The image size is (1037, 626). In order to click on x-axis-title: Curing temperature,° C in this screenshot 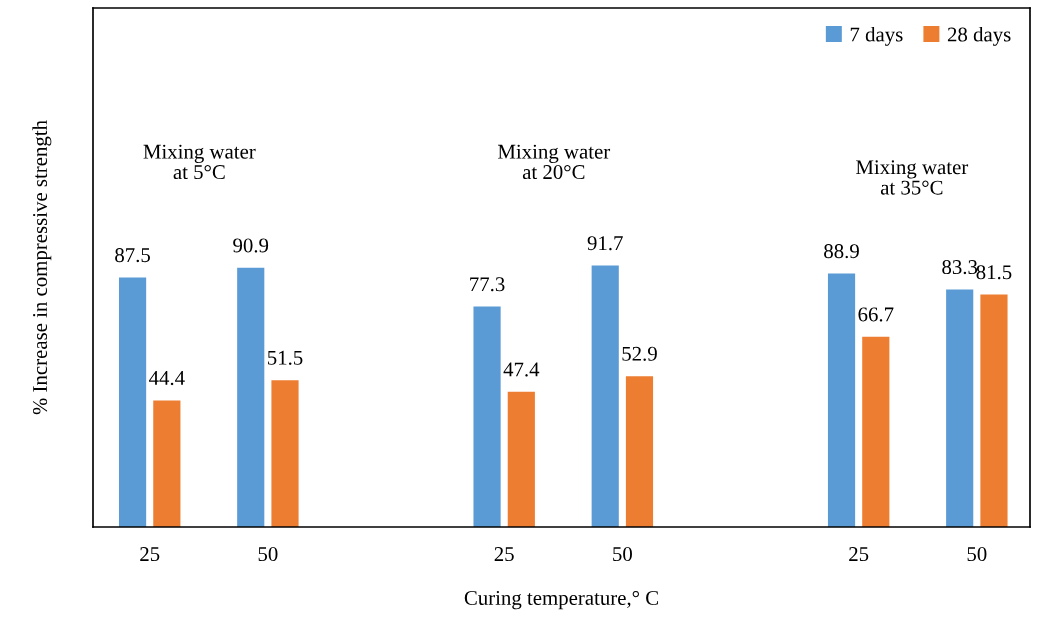, I will do `click(561, 600)`.